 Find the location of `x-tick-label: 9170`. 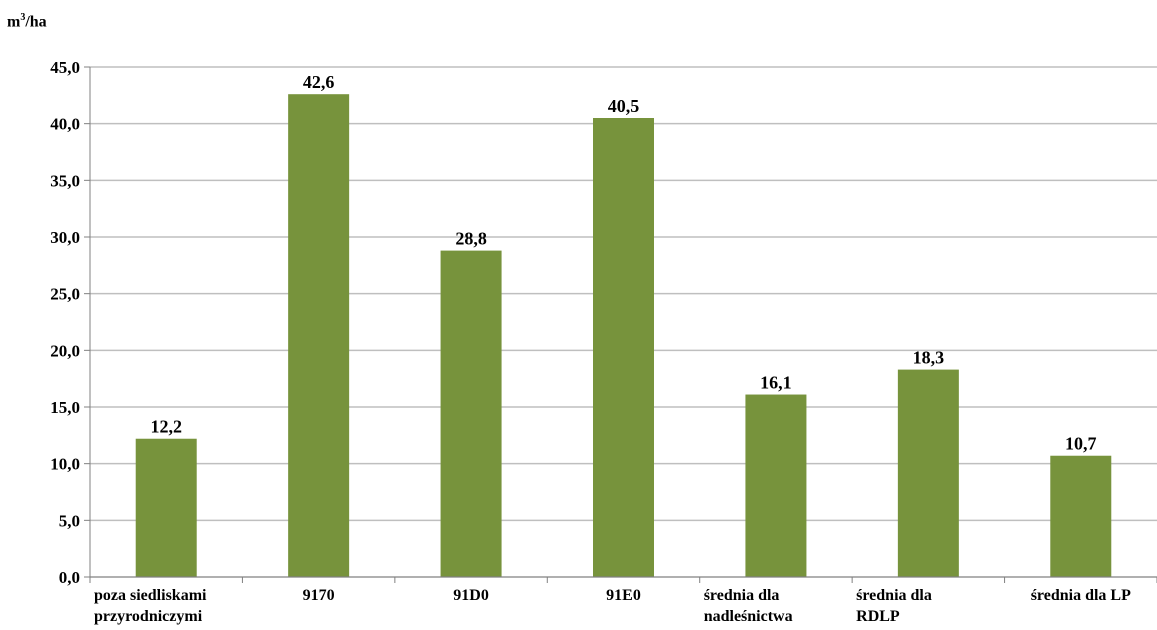

x-tick-label: 9170 is located at coordinates (319, 595).